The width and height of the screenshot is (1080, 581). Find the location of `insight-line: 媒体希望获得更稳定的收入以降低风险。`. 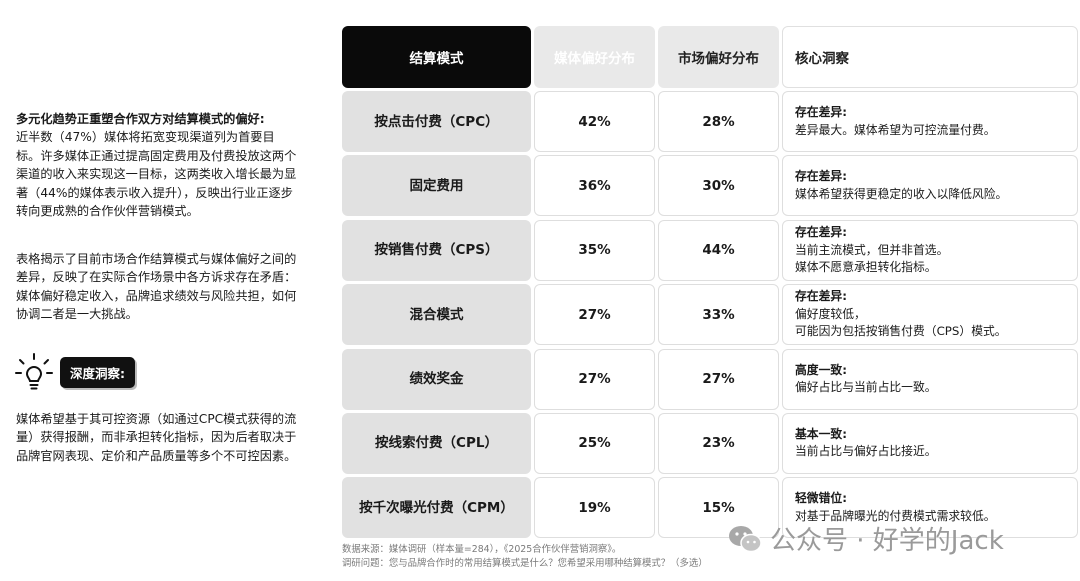

insight-line: 媒体希望获得更稳定的收入以降低风险。 is located at coordinates (901, 193).